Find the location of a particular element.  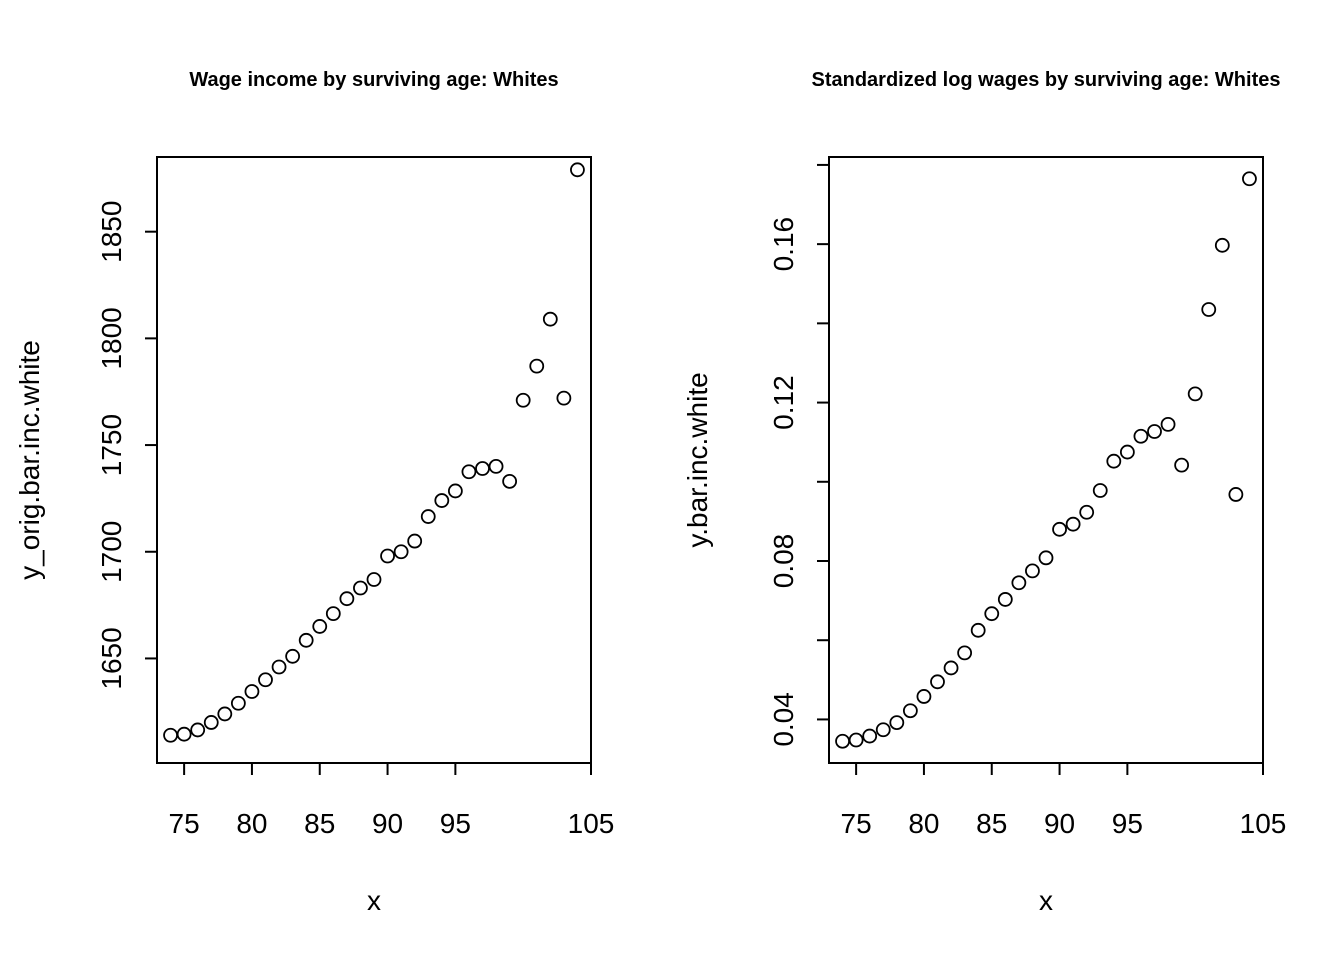

y-axis-label: y_orig.bar.inc.white is located at coordinates (29, 460).